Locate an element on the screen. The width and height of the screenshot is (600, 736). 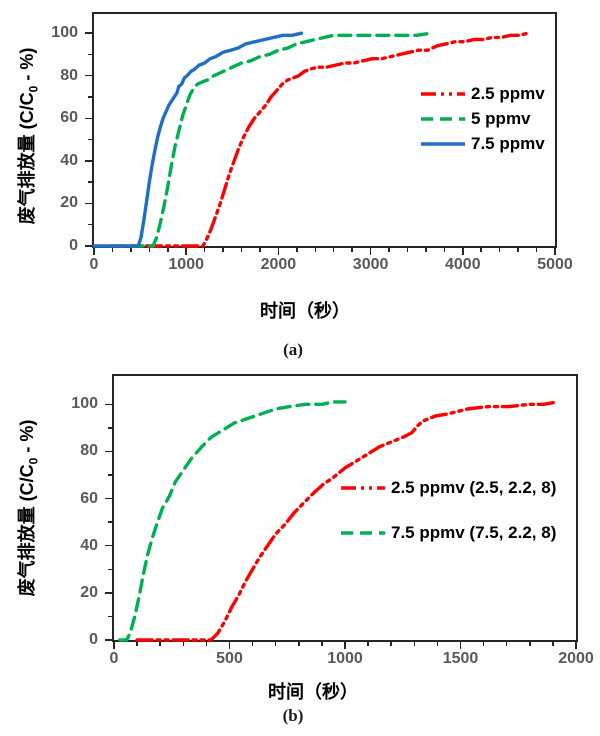
legend-a: 2.5 ppmv 5 ppmv 7.5 ppmv is located at coordinates (483, 118).